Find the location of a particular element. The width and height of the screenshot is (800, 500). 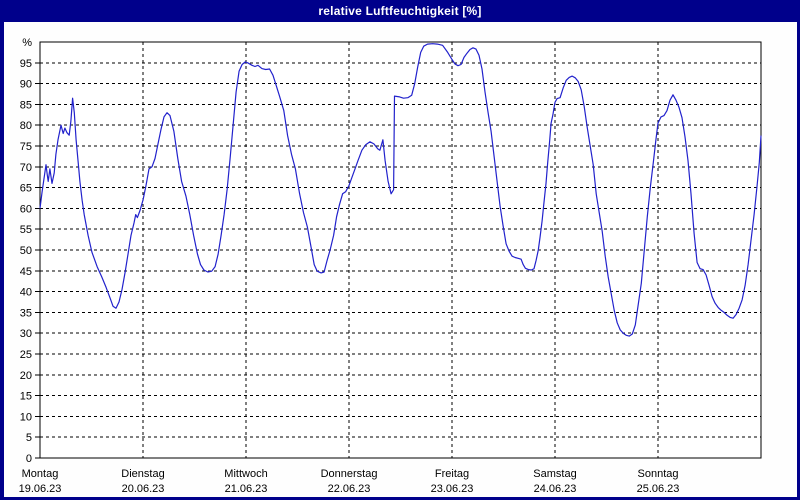

y-tick-label: 20 is located at coordinates (26, 376).